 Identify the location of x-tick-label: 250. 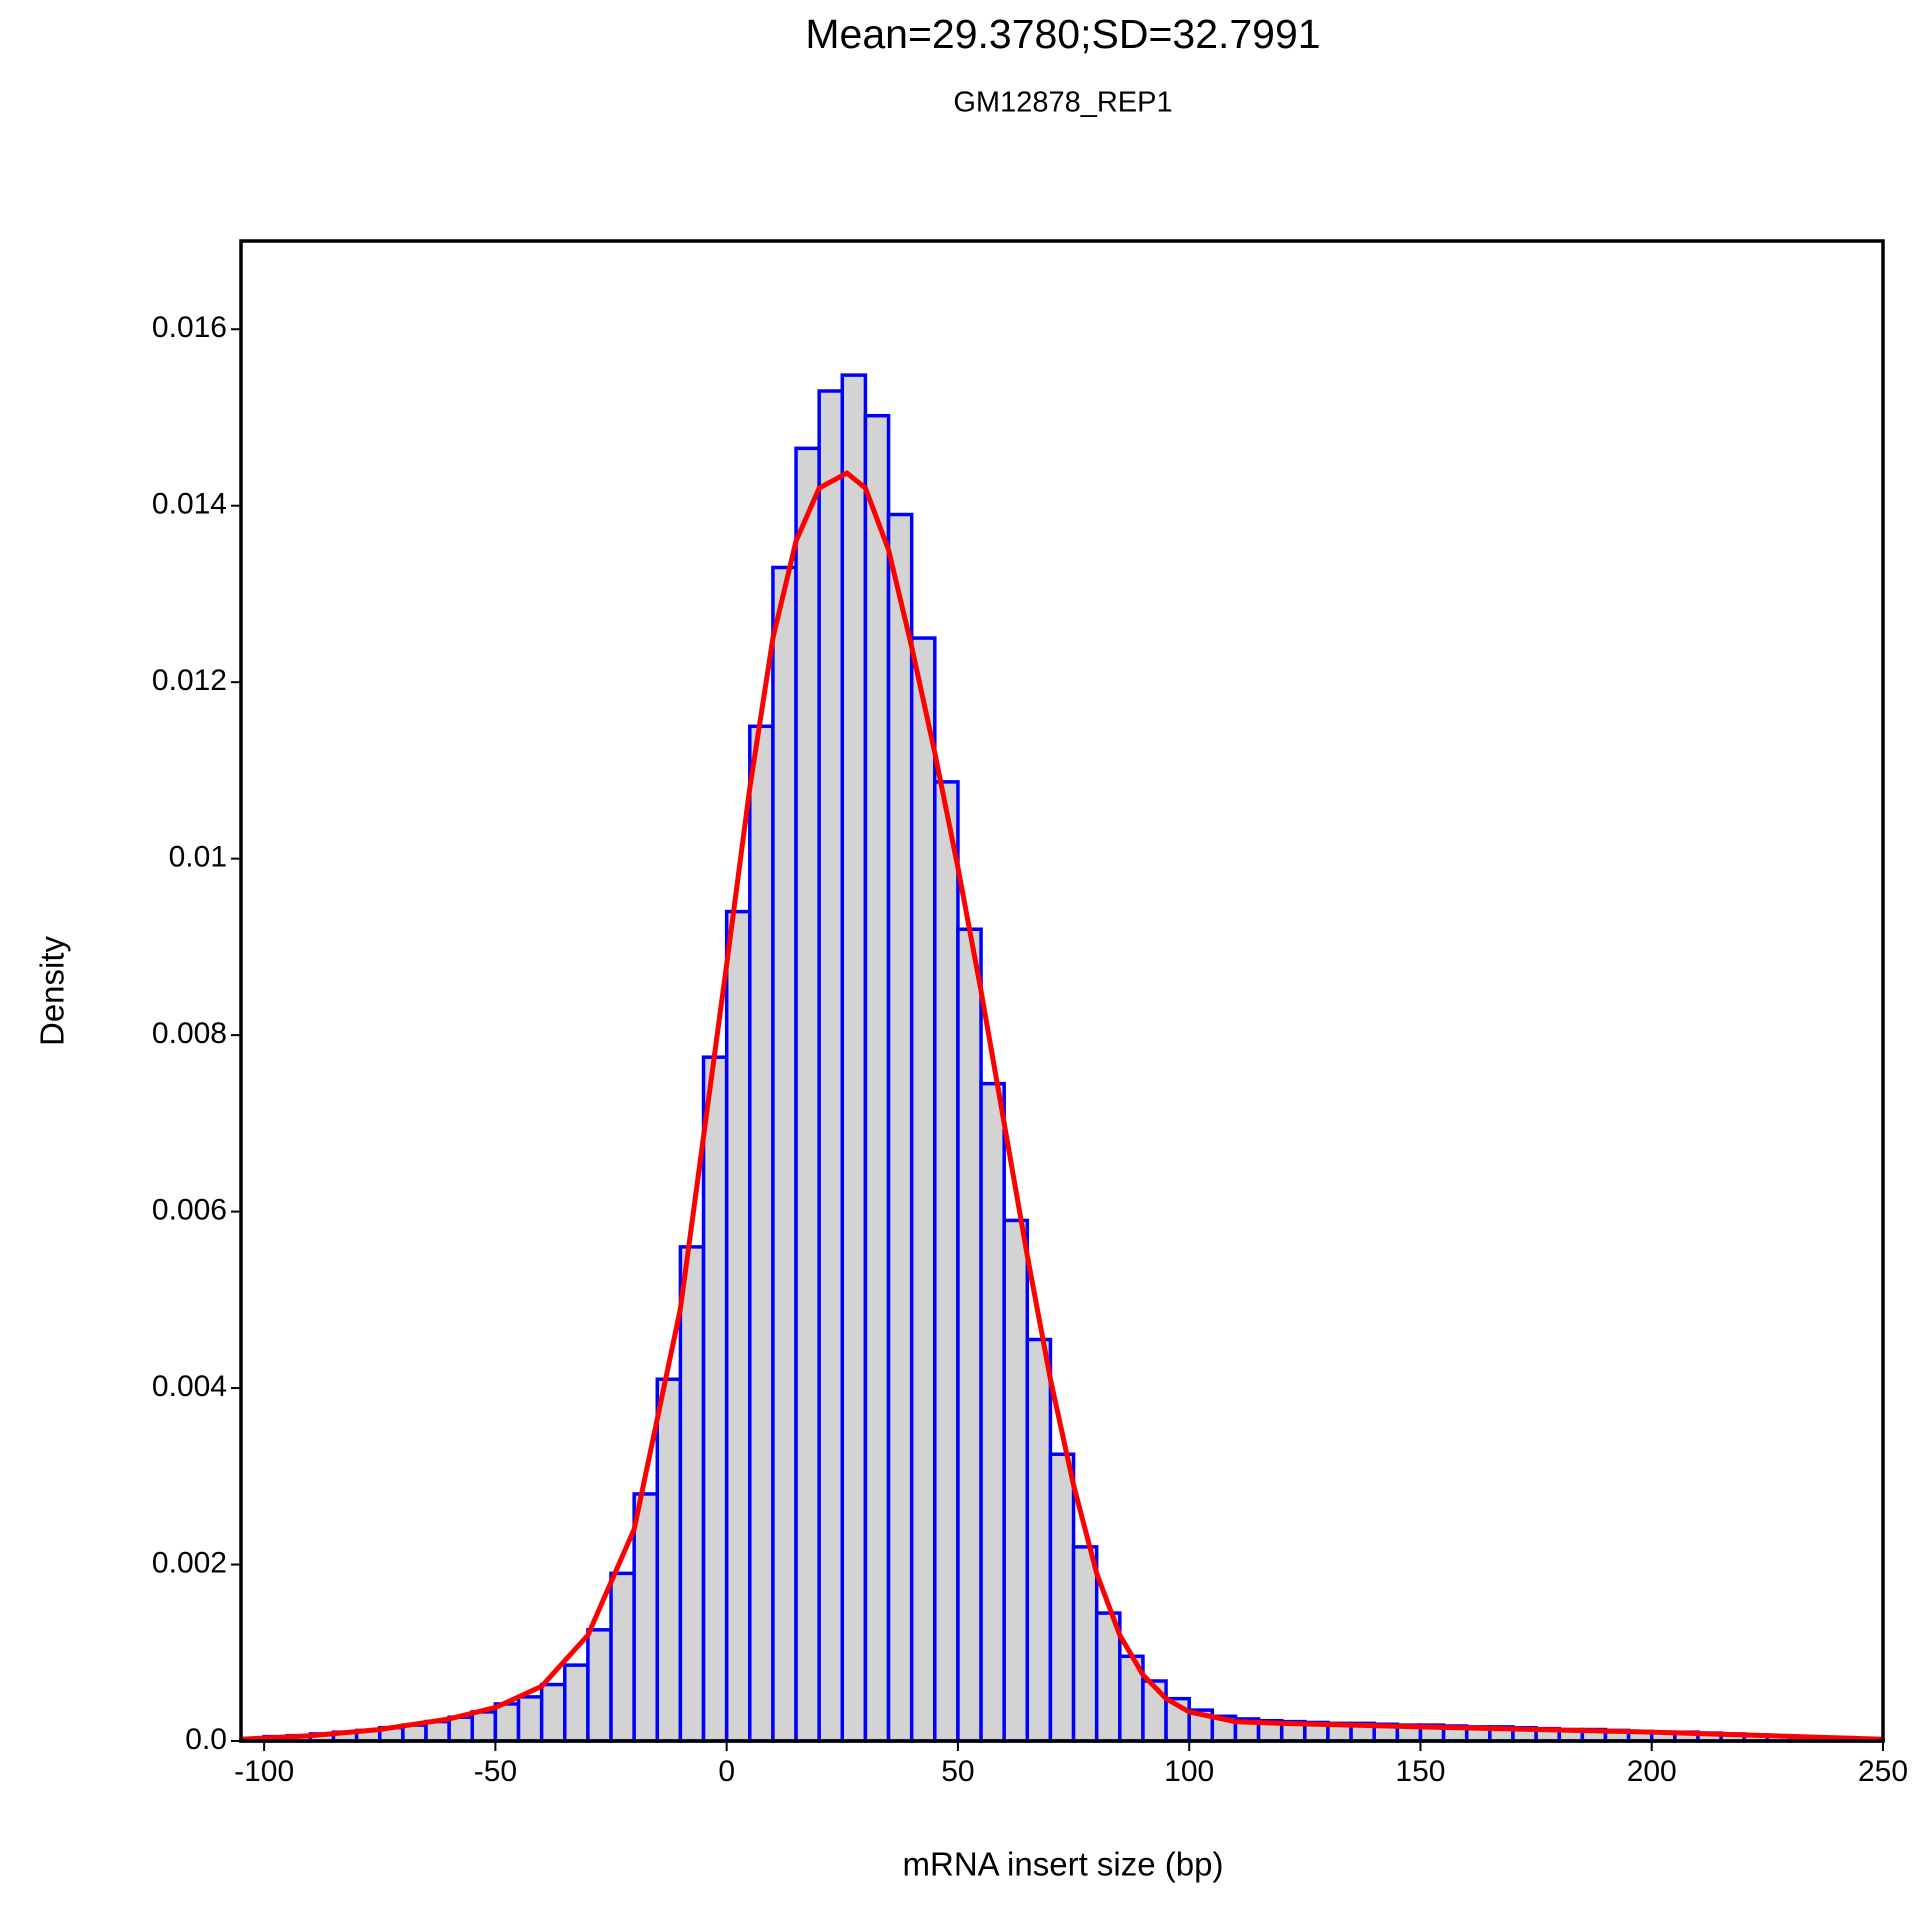
(1883, 1771).